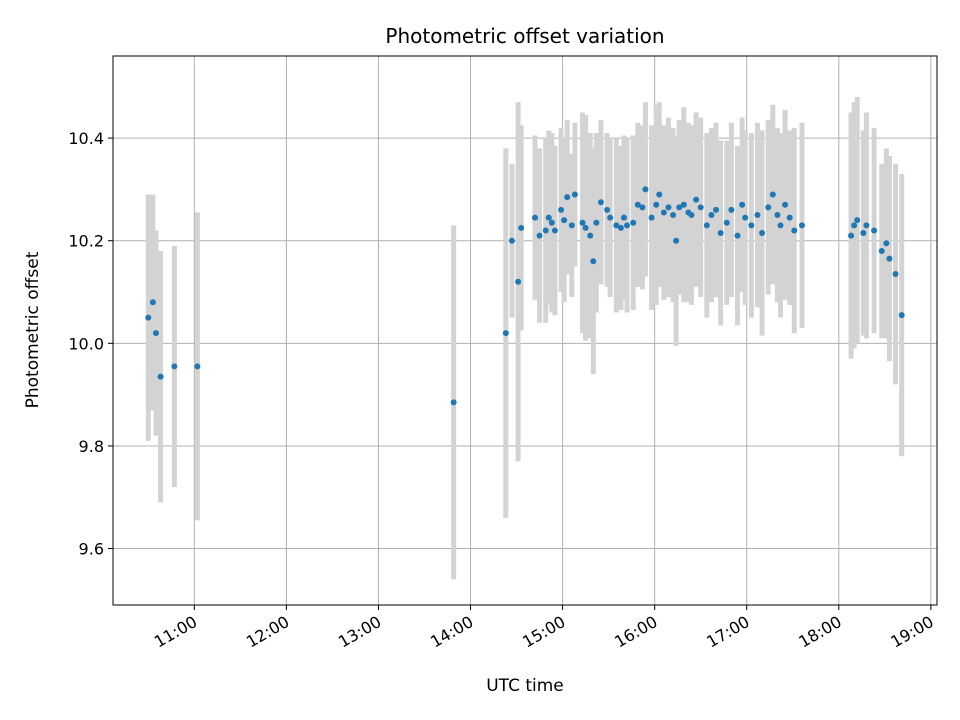 Image resolution: width=960 pixels, height=720 pixels. I want to click on x-axis-label: UTC time, so click(525, 686).